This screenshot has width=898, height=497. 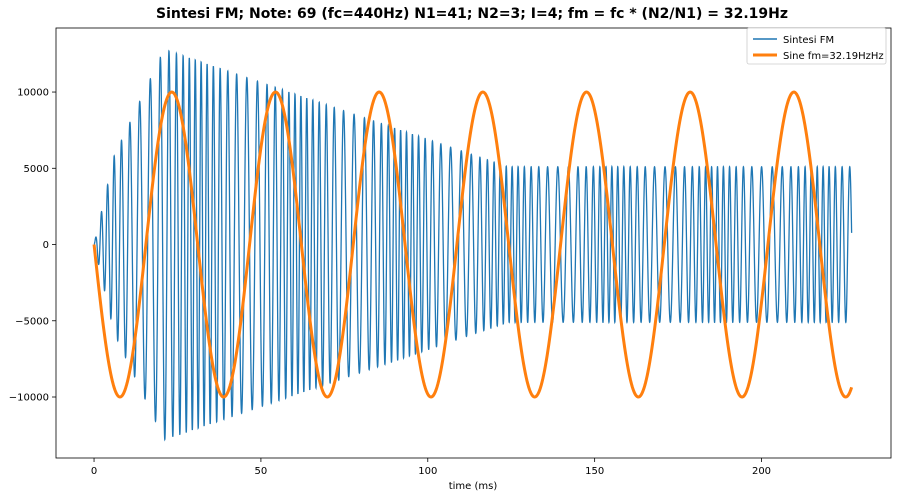 I want to click on x-tick-label: 100, so click(x=427, y=471).